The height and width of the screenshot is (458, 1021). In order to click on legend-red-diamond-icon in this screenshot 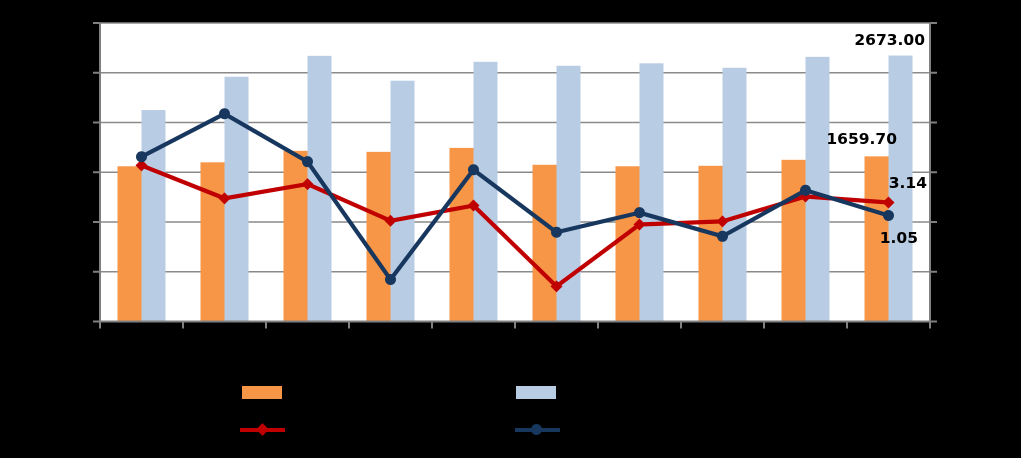, I will do `click(262, 429)`.